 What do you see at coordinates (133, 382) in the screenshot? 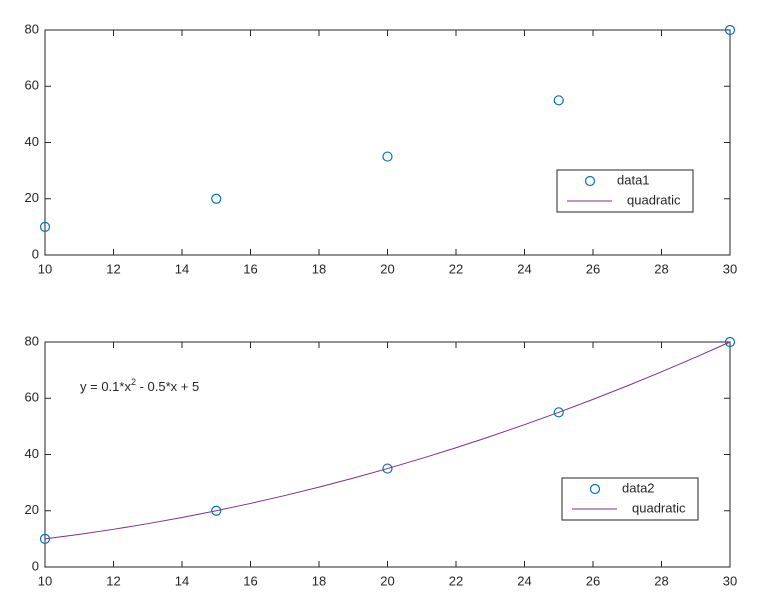
I see `annotation-part: 2` at bounding box center [133, 382].